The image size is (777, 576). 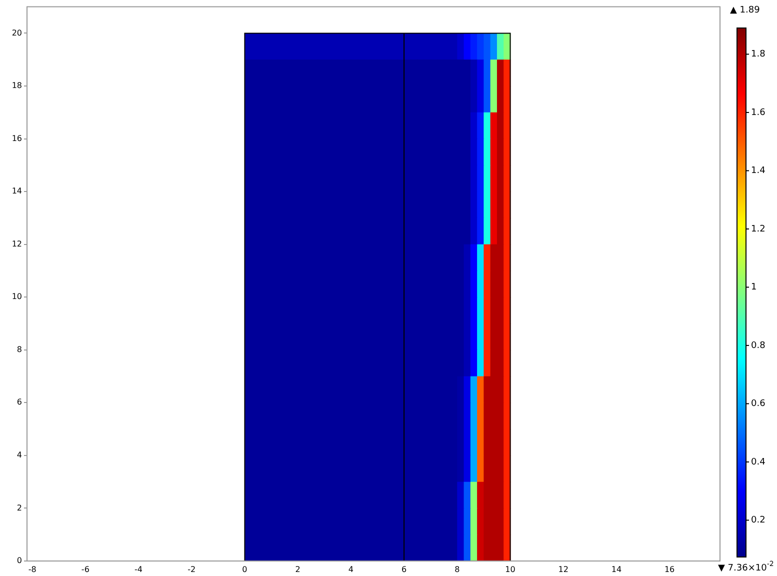 What do you see at coordinates (510, 569) in the screenshot?
I see `x-tick-label: 10` at bounding box center [510, 569].